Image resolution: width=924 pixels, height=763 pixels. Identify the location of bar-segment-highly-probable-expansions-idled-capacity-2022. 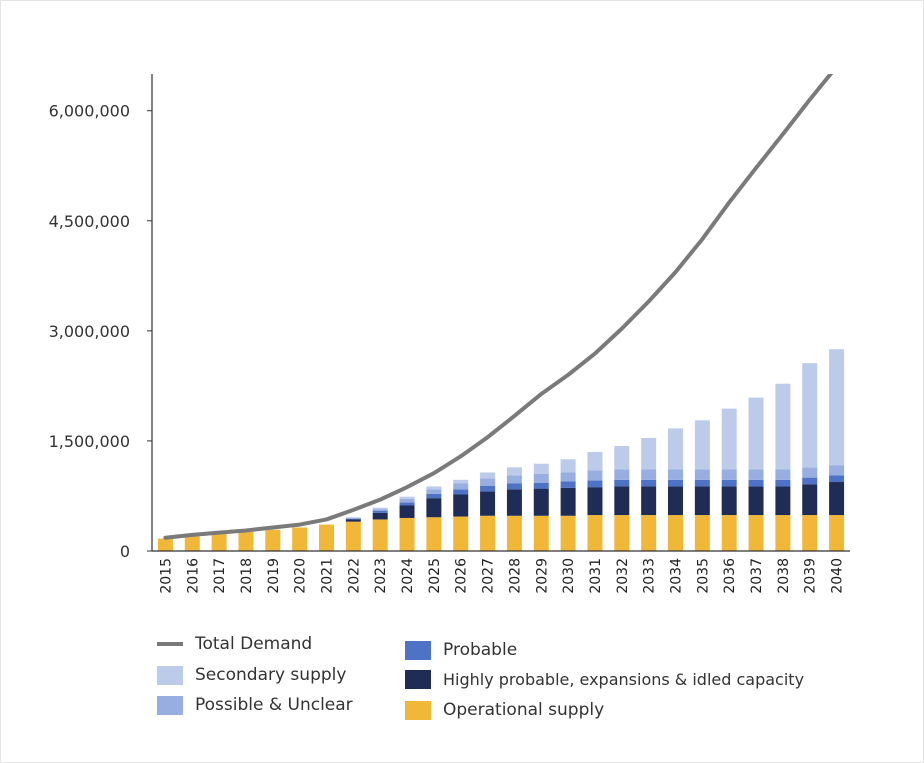
(353, 520).